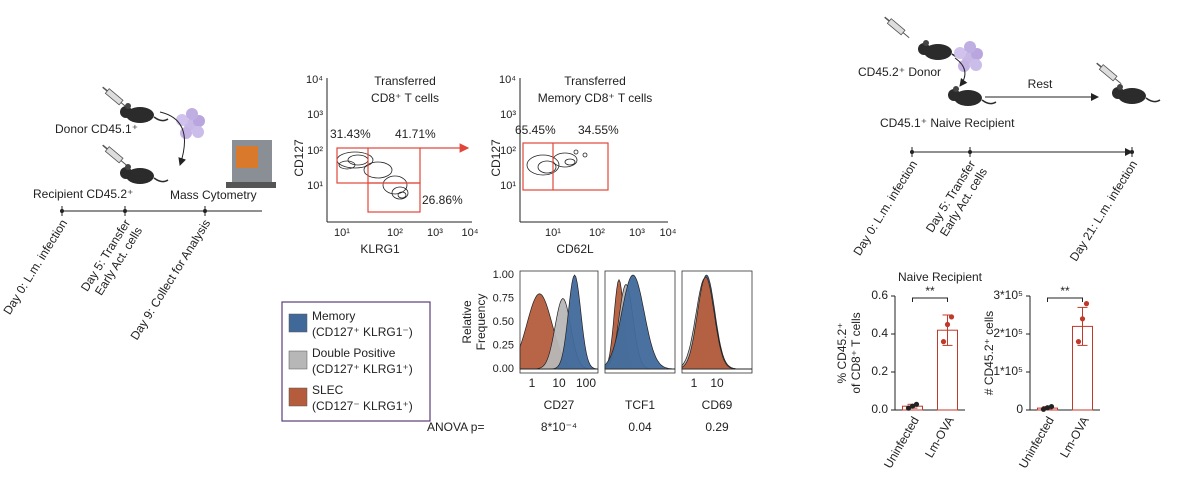 Image resolution: width=1200 pixels, height=497 pixels. I want to click on y-tick-label: 10³, so click(508, 115).